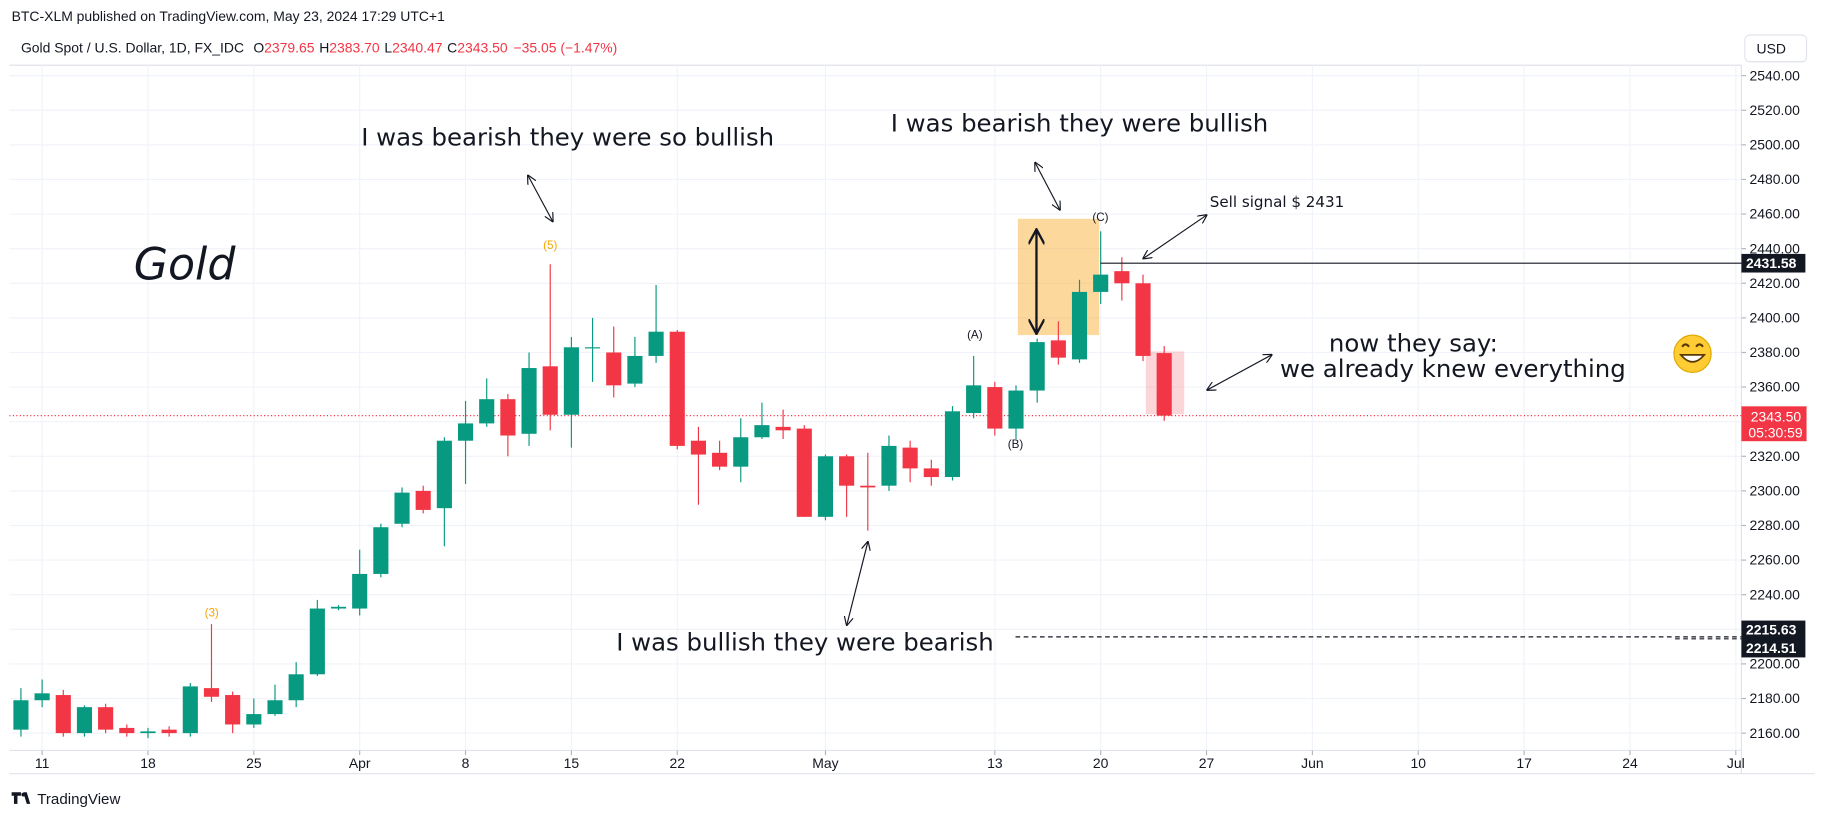 The width and height of the screenshot is (1824, 818). I want to click on x-tick-label: 10, so click(1418, 763).